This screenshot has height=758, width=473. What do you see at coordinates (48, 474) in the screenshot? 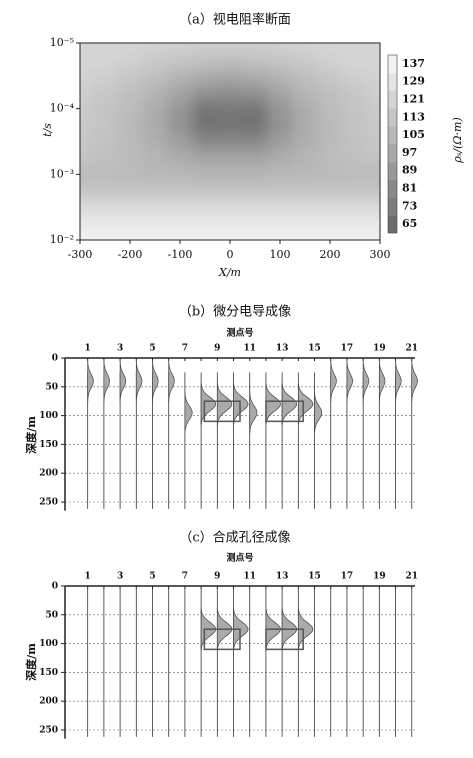
I see `y-tick-label: 200` at bounding box center [48, 474].